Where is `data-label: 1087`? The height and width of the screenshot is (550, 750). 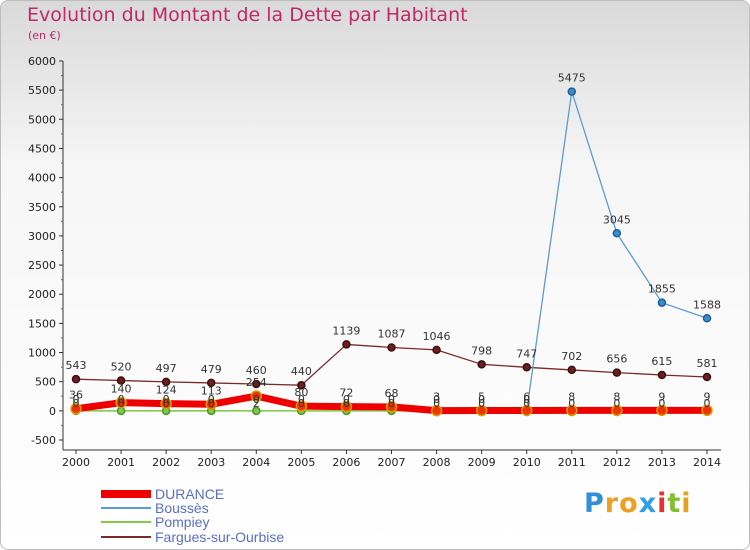 data-label: 1087 is located at coordinates (392, 333).